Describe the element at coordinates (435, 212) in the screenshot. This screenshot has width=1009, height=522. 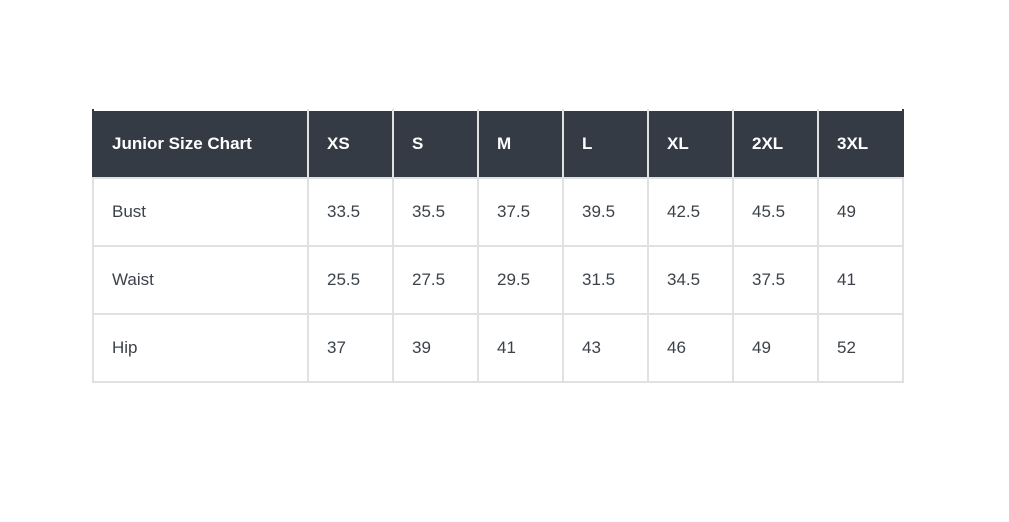
I see `measurement-cell: 35.5` at that location.